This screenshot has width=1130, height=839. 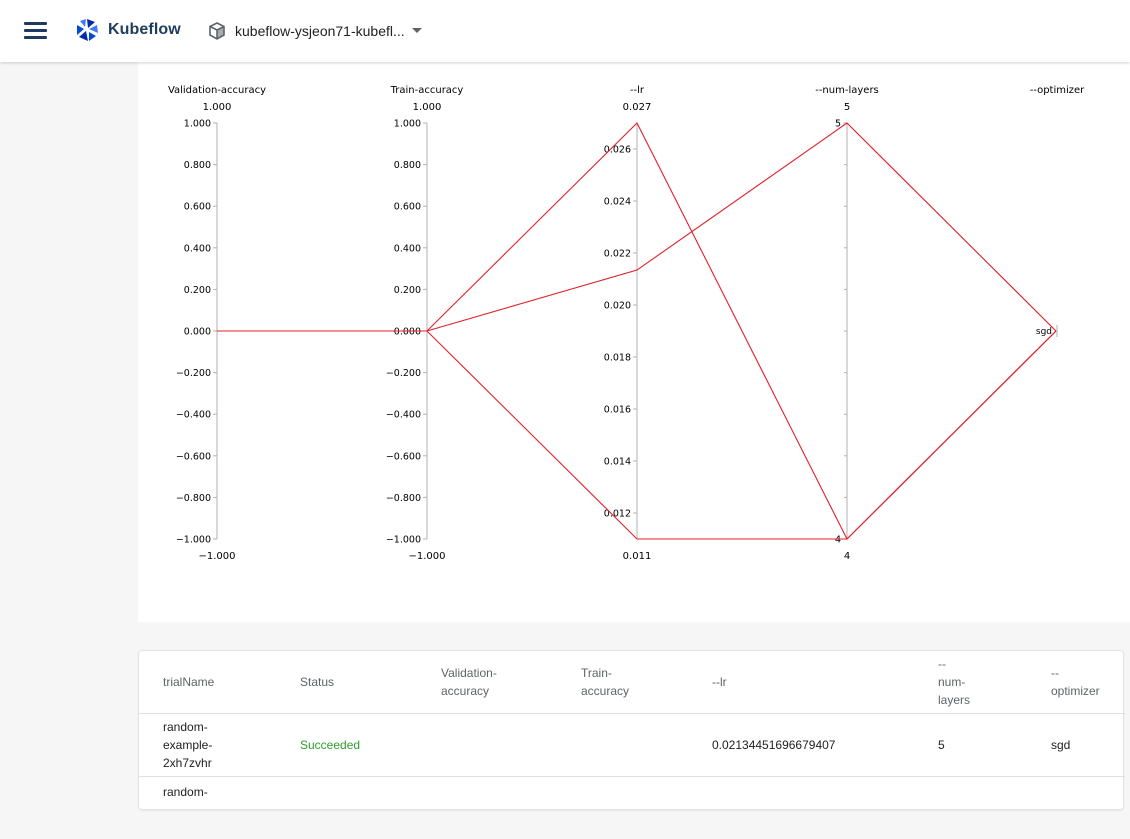 What do you see at coordinates (216, 556) in the screenshot?
I see `axis-bottom-label-validation-accuracy: −1.000` at bounding box center [216, 556].